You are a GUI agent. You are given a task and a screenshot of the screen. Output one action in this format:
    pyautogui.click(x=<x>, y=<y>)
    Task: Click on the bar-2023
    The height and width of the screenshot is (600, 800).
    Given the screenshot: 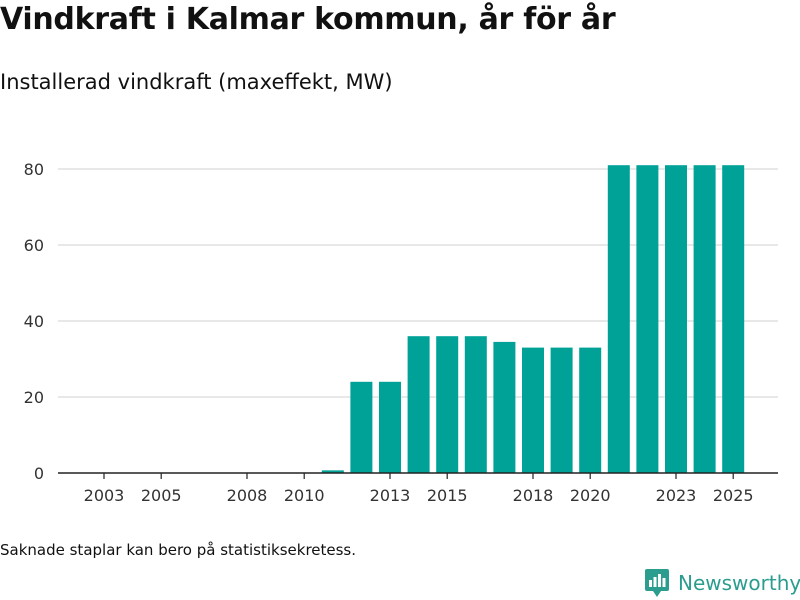 What is the action you would take?
    pyautogui.click(x=676, y=319)
    